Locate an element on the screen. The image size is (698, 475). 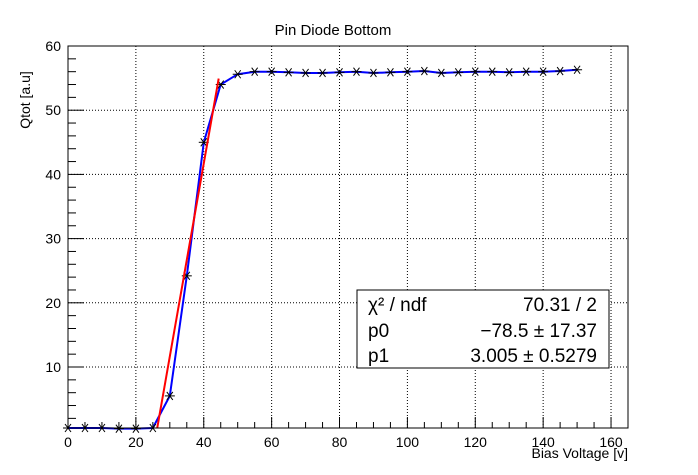
stats-chi2-value: 70.31 / 2 is located at coordinates (560, 305).